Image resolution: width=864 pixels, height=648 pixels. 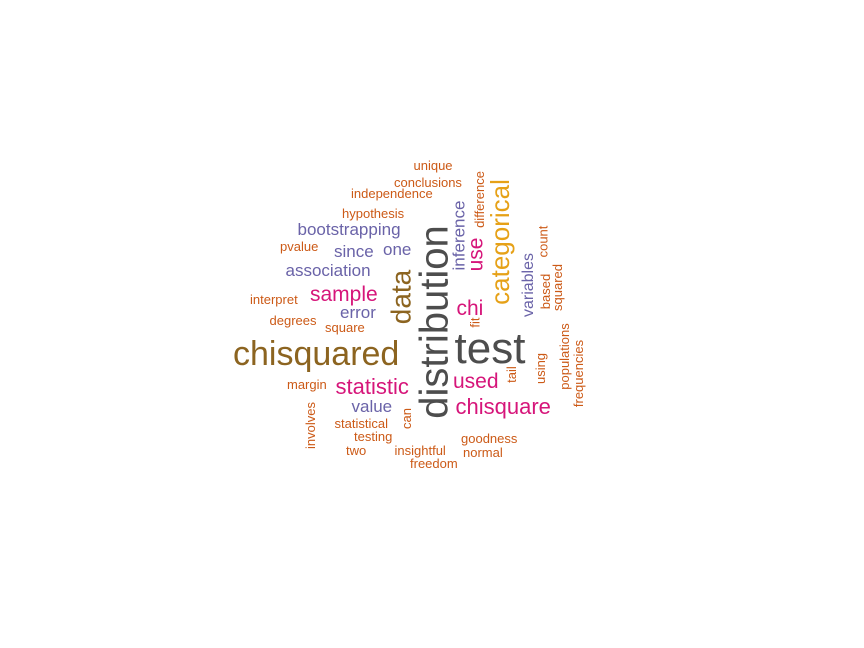 I want to click on word-distribution: distribution, so click(x=434, y=322).